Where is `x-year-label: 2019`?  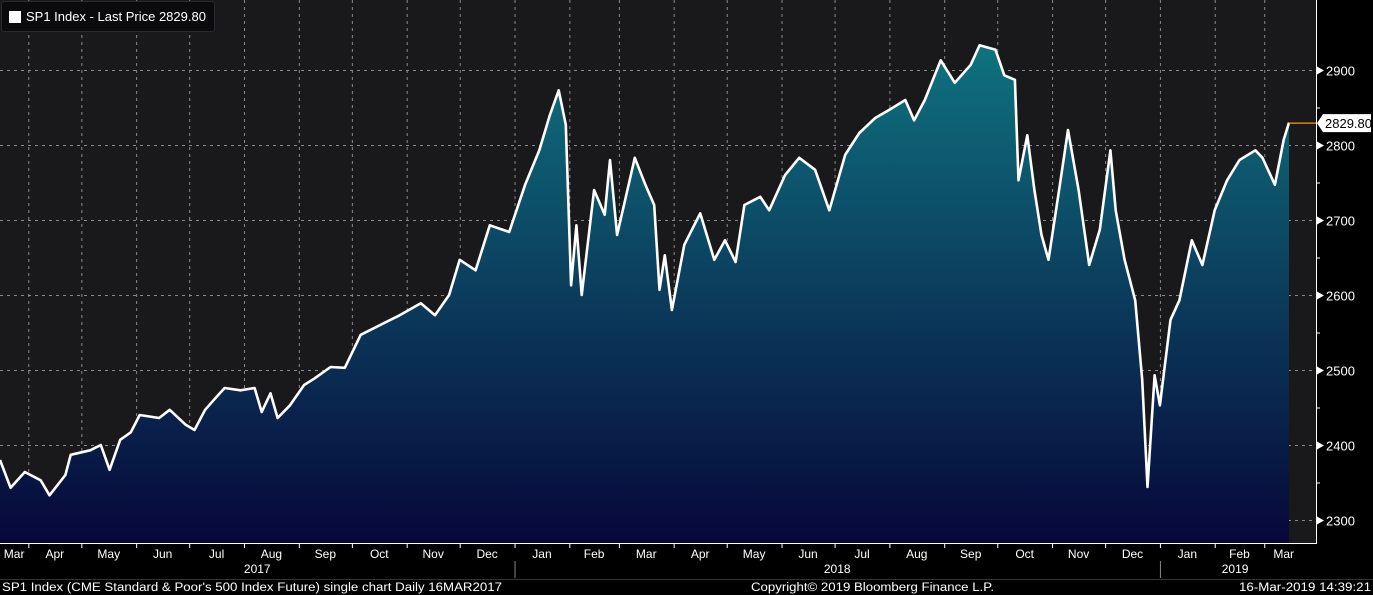 x-year-label: 2019 is located at coordinates (1235, 569).